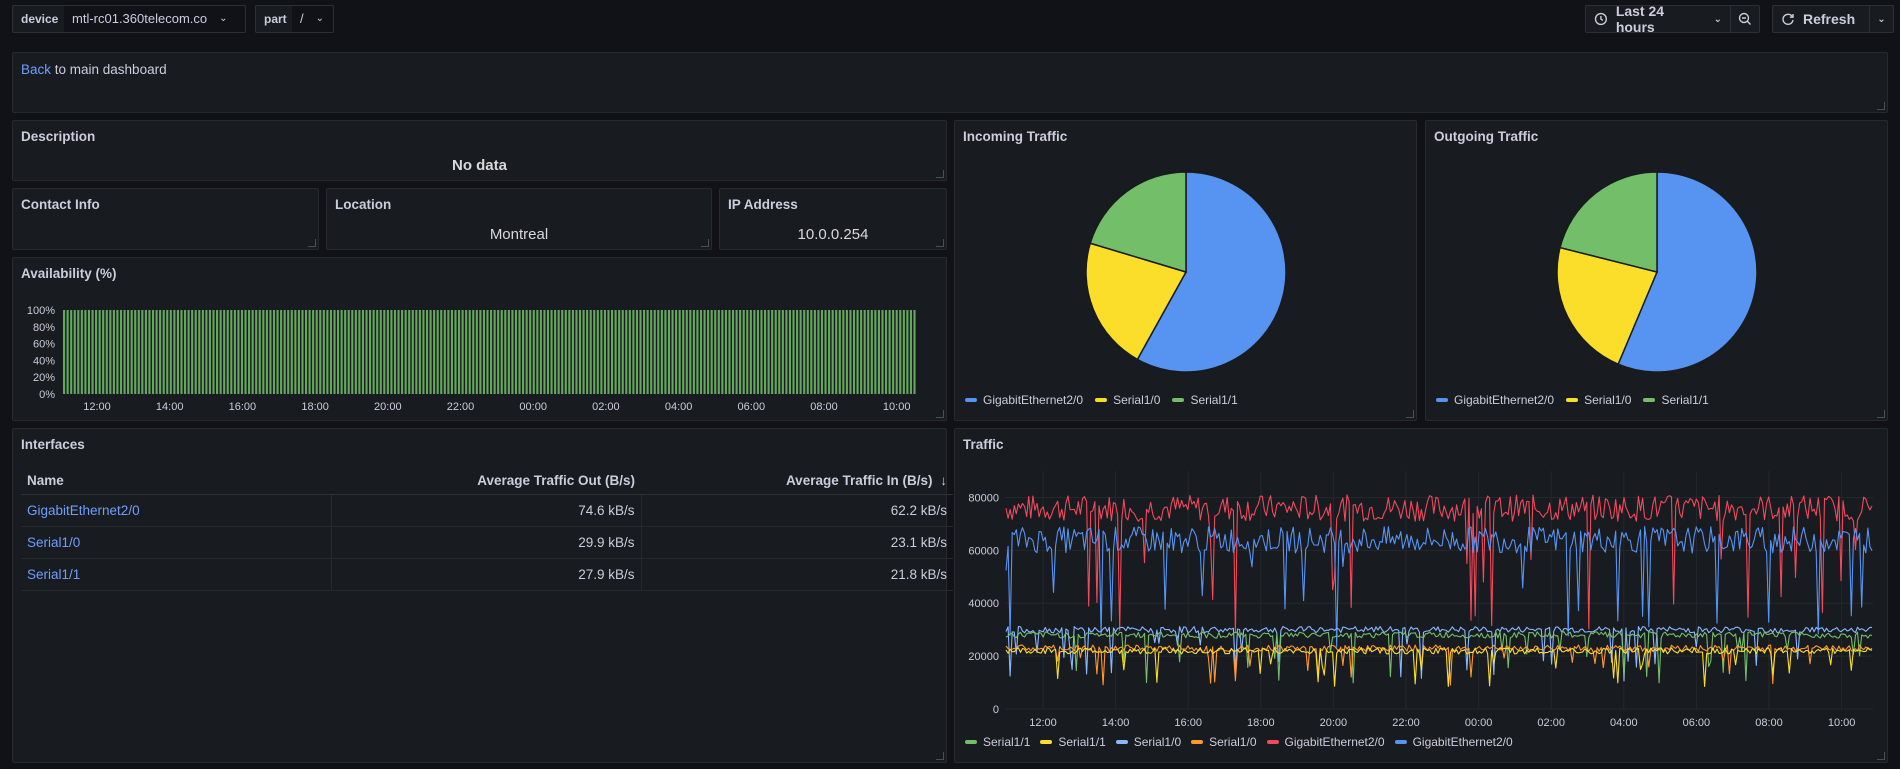 The image size is (1900, 769). Describe the element at coordinates (54, 574) in the screenshot. I see `interface-link: Serial1/1` at that location.